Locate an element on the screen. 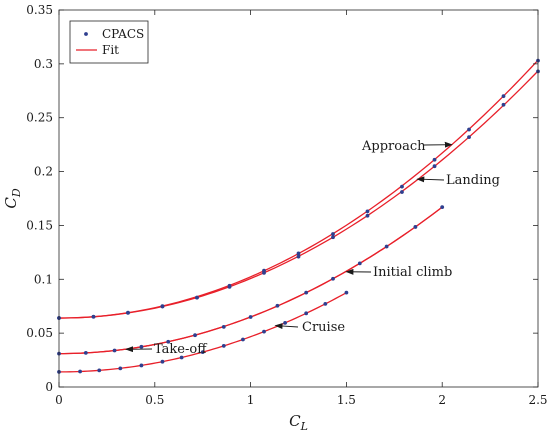  y-tick-label: 0.2 is located at coordinates (43, 172).